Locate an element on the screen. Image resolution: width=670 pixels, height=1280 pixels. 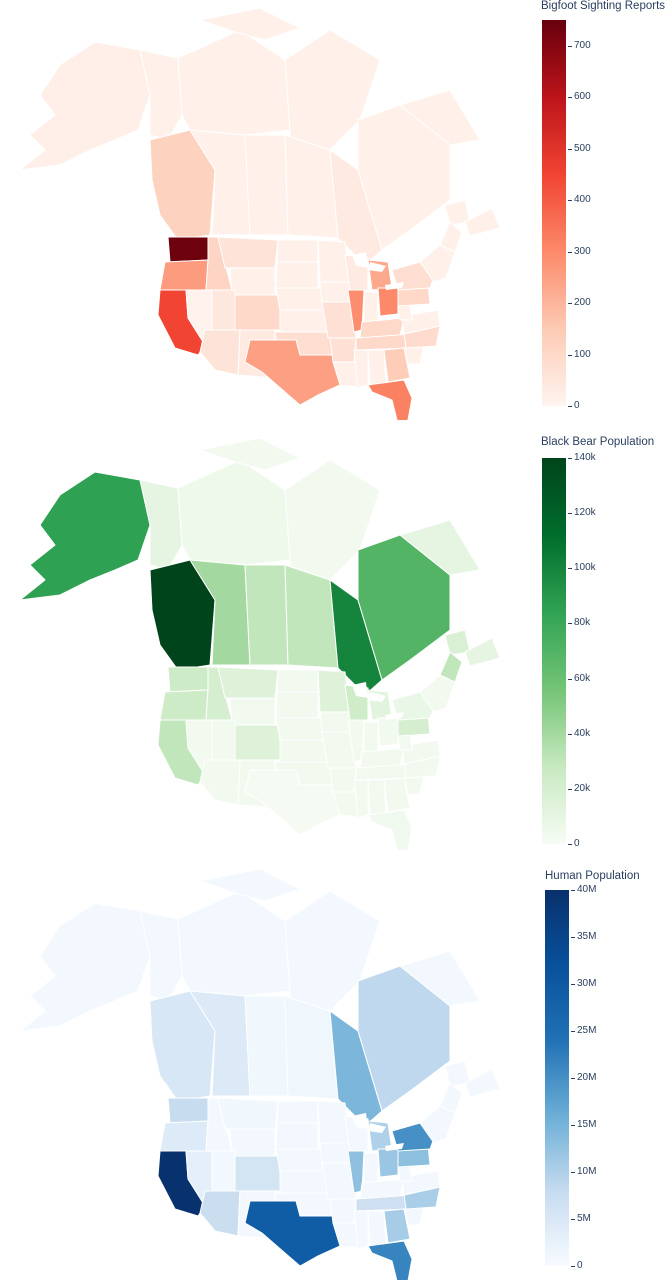
blackbear-colorbar is located at coordinates (554, 651).